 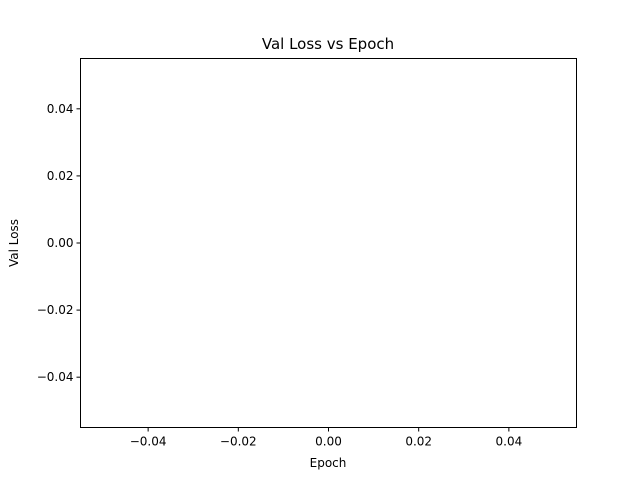 What do you see at coordinates (328, 442) in the screenshot?
I see `x-tick-label: 0.00` at bounding box center [328, 442].